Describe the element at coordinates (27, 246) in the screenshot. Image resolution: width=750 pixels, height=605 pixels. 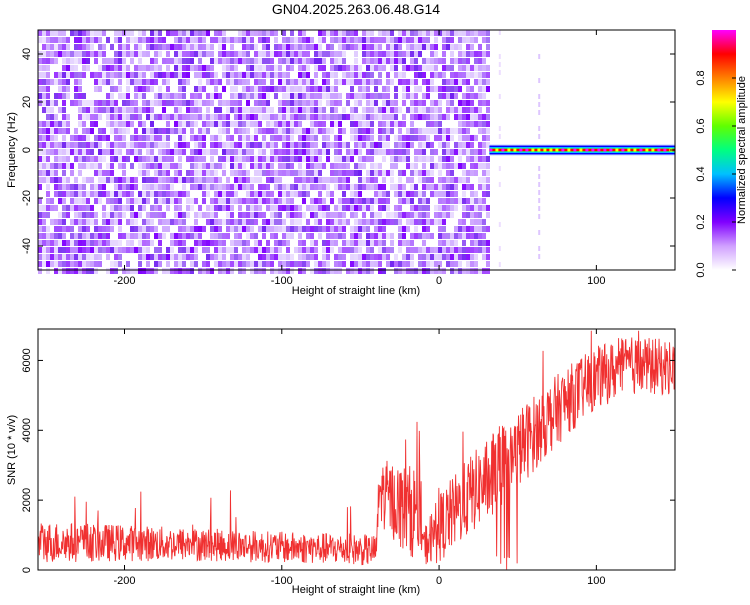
I see `spectrogram-y-tick-label: -40` at that location.